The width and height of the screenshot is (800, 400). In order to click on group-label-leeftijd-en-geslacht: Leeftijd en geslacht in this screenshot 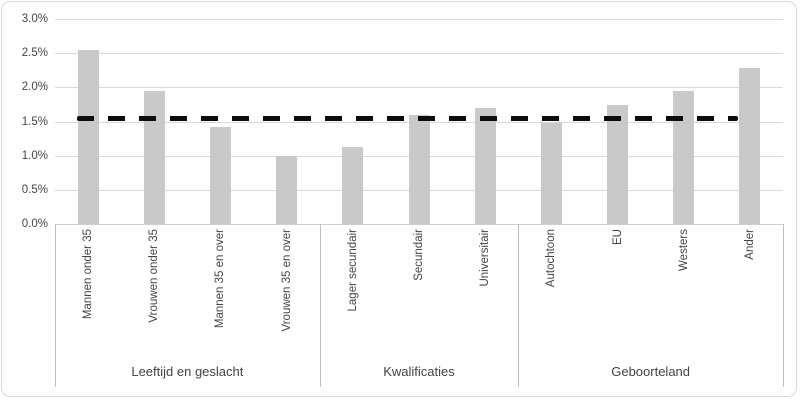, I will do `click(187, 371)`.